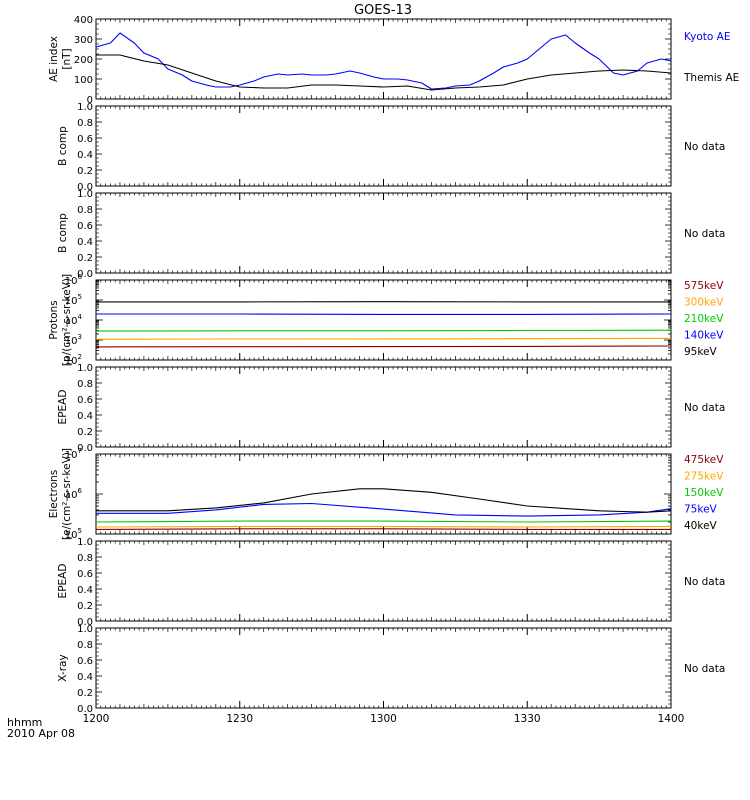 The height and width of the screenshot is (800, 750). Describe the element at coordinates (384, 509) in the screenshot. I see `series-line-75kev` at that location.